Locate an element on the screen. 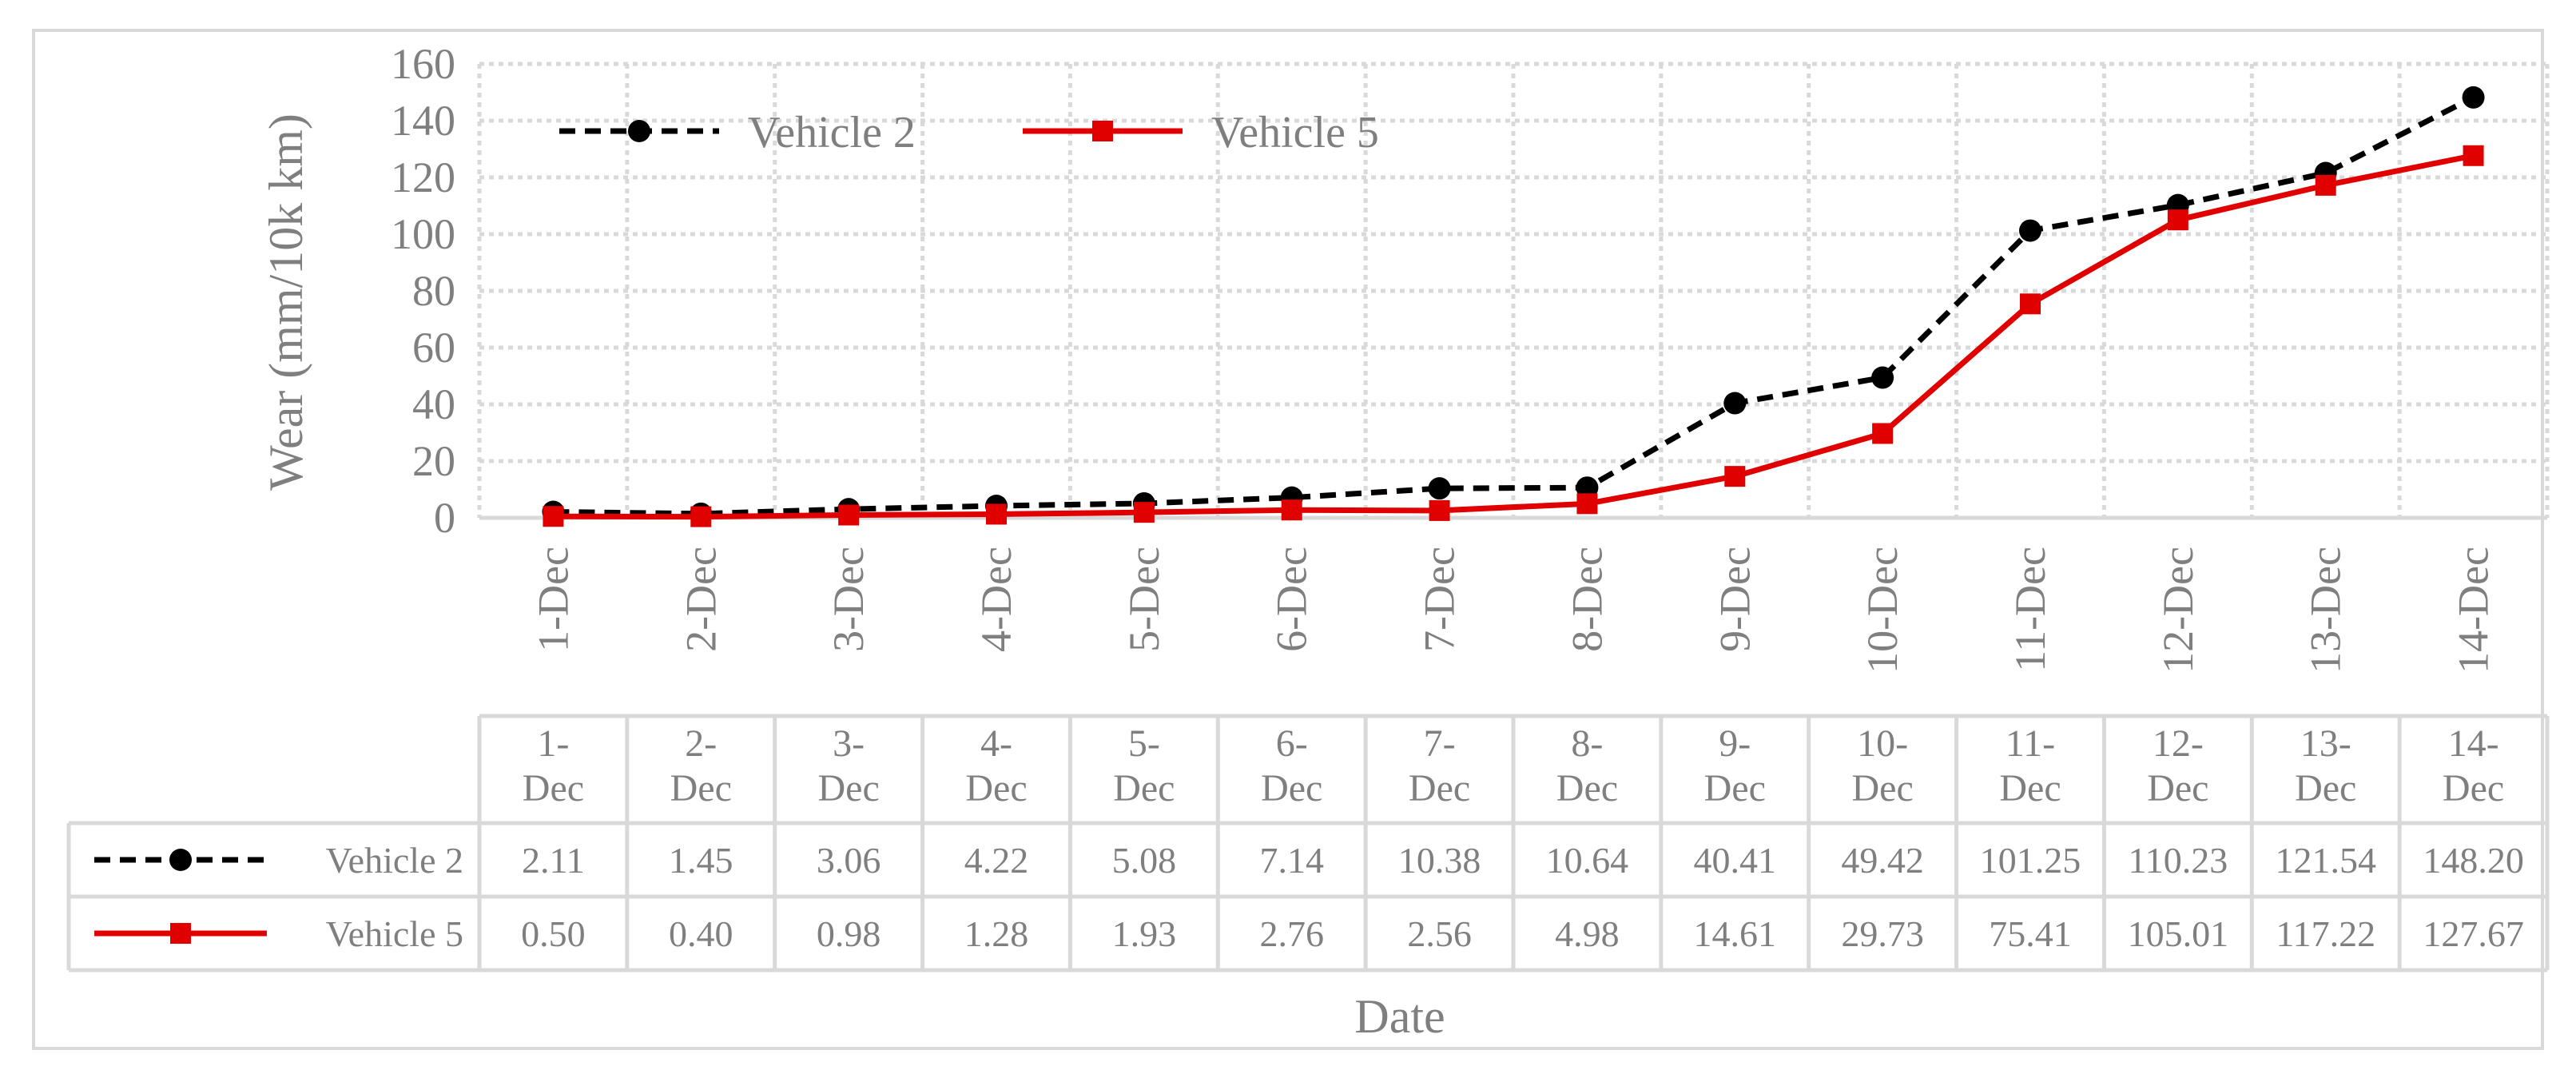 The width and height of the screenshot is (2576, 1082). x-axis-title: Date is located at coordinates (1399, 1017).